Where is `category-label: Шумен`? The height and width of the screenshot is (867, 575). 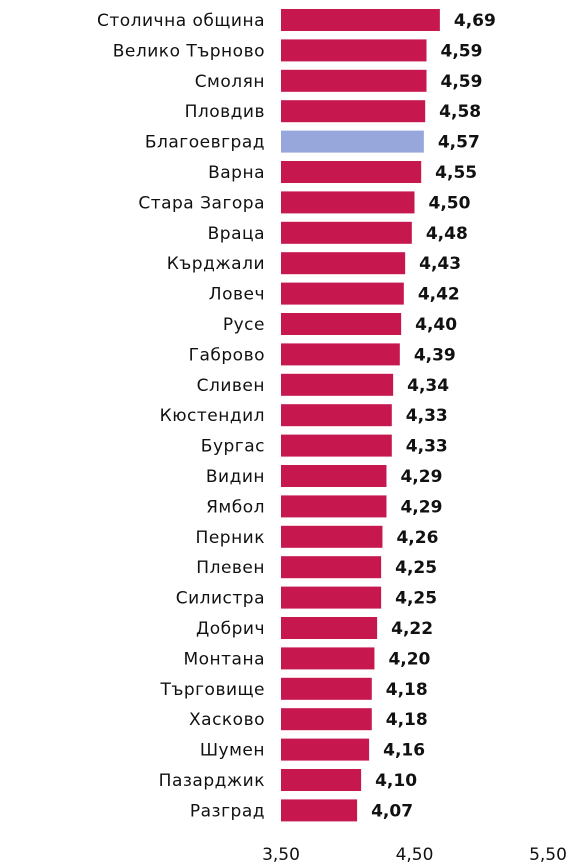 category-label: Шумен is located at coordinates (232, 751).